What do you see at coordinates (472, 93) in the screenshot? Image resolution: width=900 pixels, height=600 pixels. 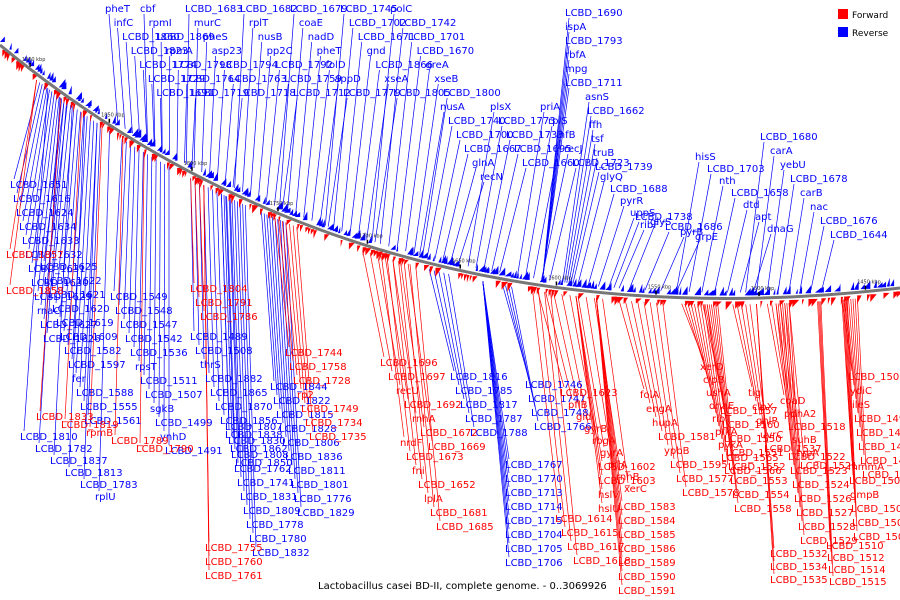 I see `reverse-gene-label: LCBD_1800` at bounding box center [472, 93].